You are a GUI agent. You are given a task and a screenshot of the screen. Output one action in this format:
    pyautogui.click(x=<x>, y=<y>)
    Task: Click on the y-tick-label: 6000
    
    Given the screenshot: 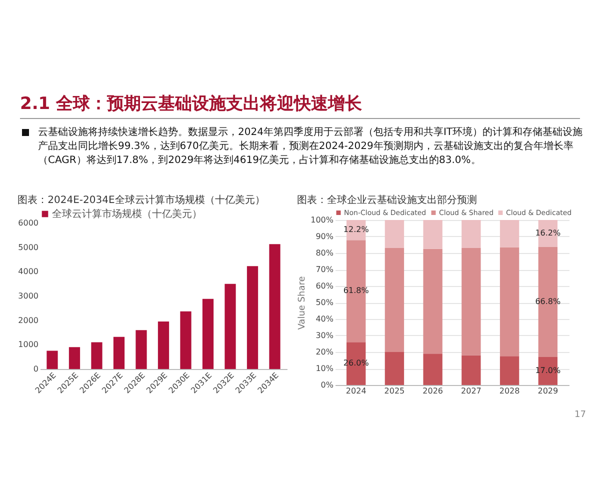 What is the action you would take?
    pyautogui.click(x=28, y=223)
    